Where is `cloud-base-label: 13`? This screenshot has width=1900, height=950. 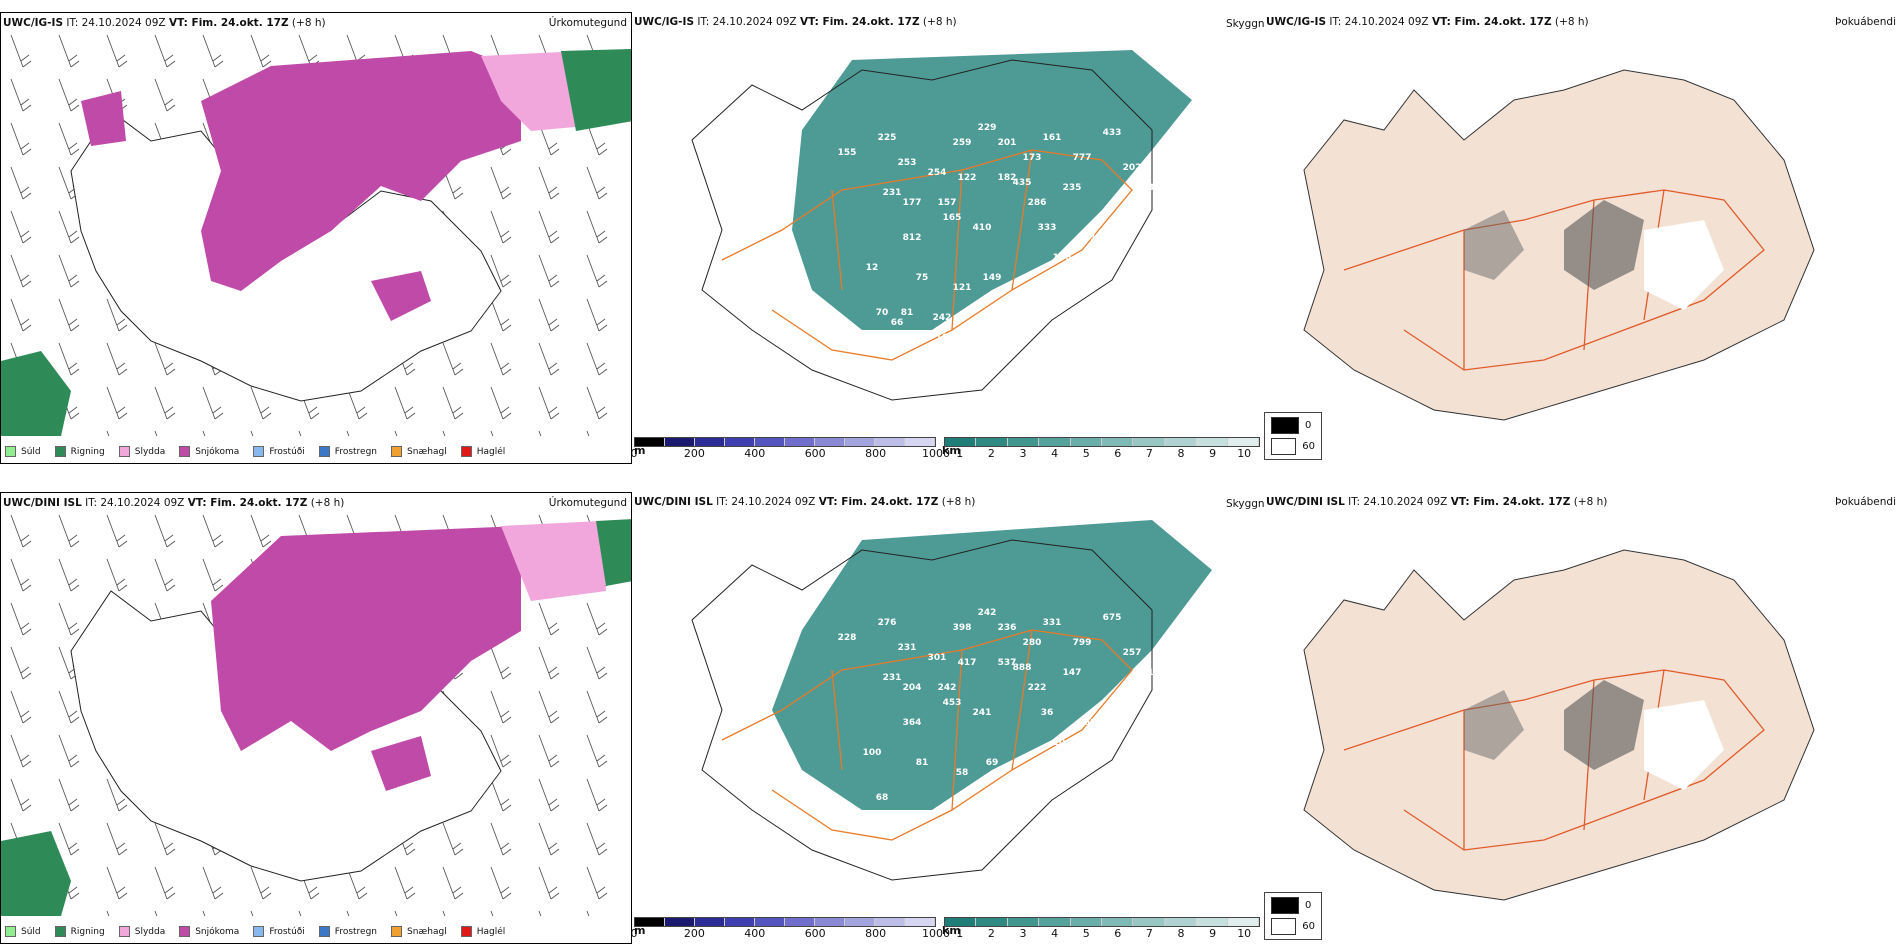 cloud-base-label: 13 is located at coordinates (1132, 788).